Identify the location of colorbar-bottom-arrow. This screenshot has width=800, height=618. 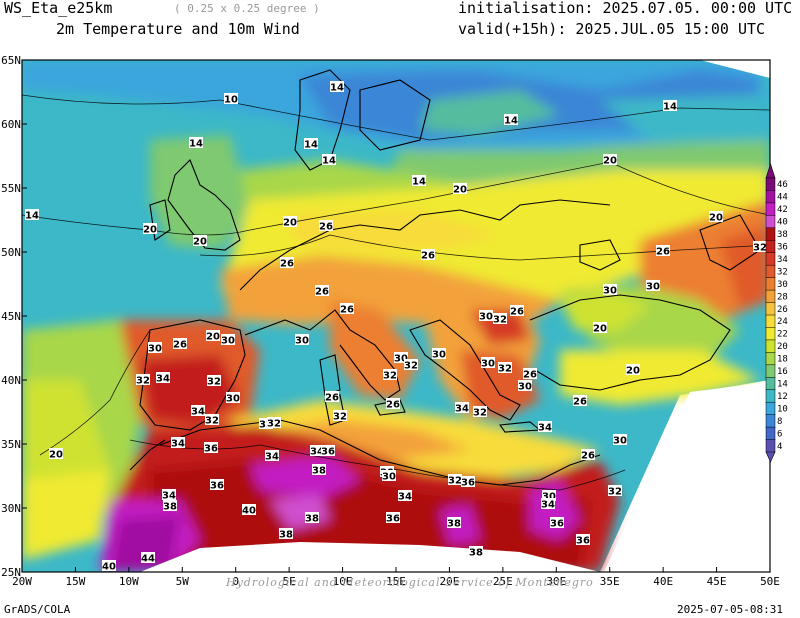
(770, 457).